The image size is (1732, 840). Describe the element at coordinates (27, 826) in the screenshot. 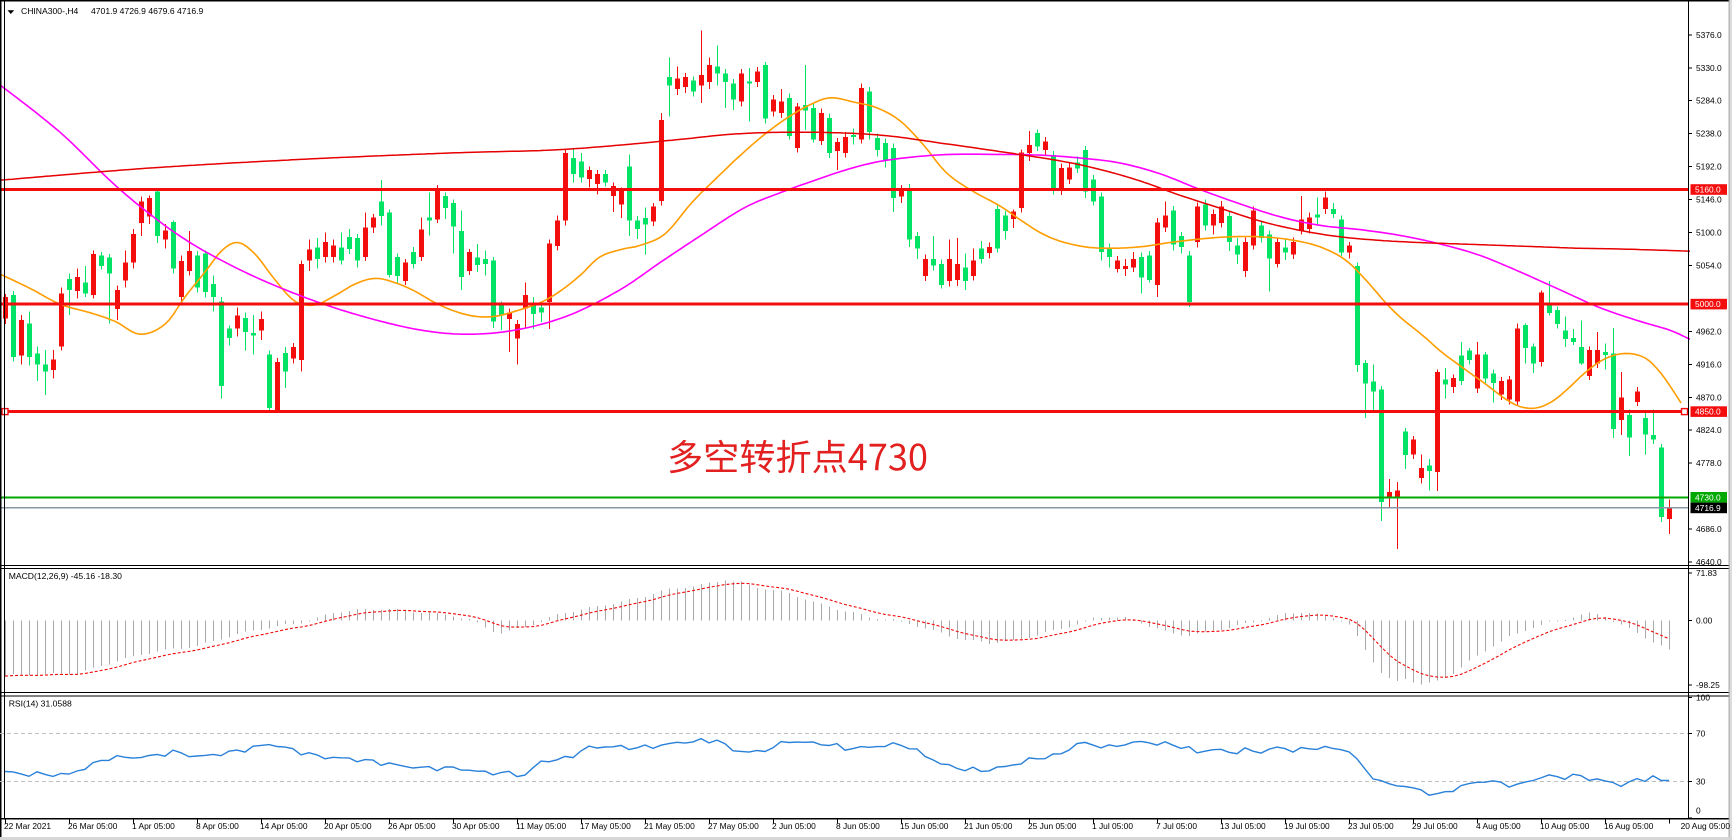

I see `svg-text: 22 Mar 2021` at that location.